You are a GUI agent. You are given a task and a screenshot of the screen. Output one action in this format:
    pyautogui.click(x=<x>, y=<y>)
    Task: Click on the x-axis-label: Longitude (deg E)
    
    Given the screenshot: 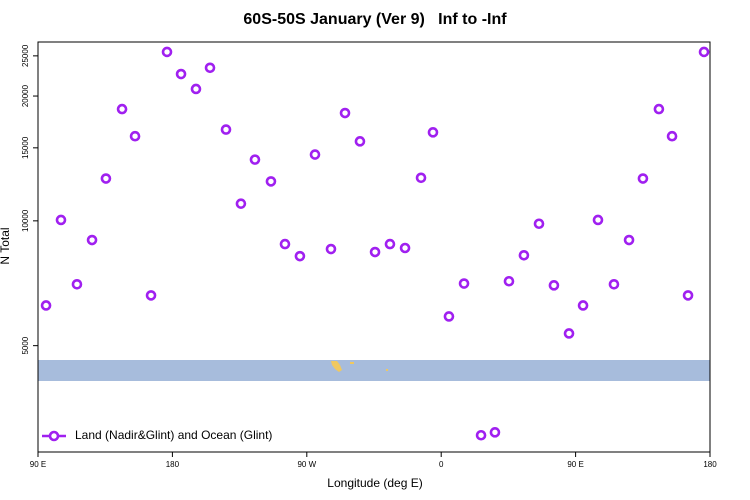 What is the action you would take?
    pyautogui.click(x=374, y=483)
    